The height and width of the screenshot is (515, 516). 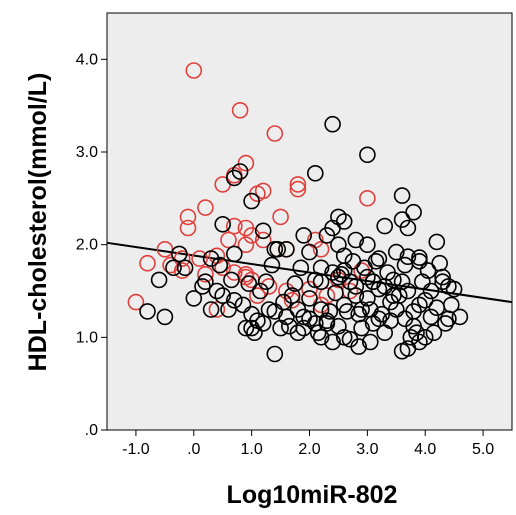 I want to click on x-tick-label: 3.0, so click(x=367, y=449).